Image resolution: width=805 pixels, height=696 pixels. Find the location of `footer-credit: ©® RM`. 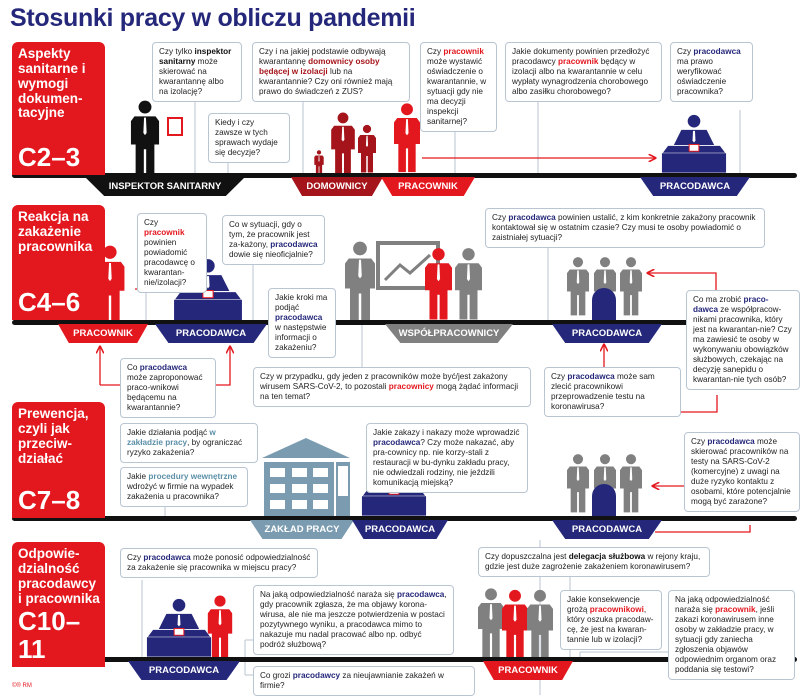

footer-credit: ©® RM is located at coordinates (22, 686).